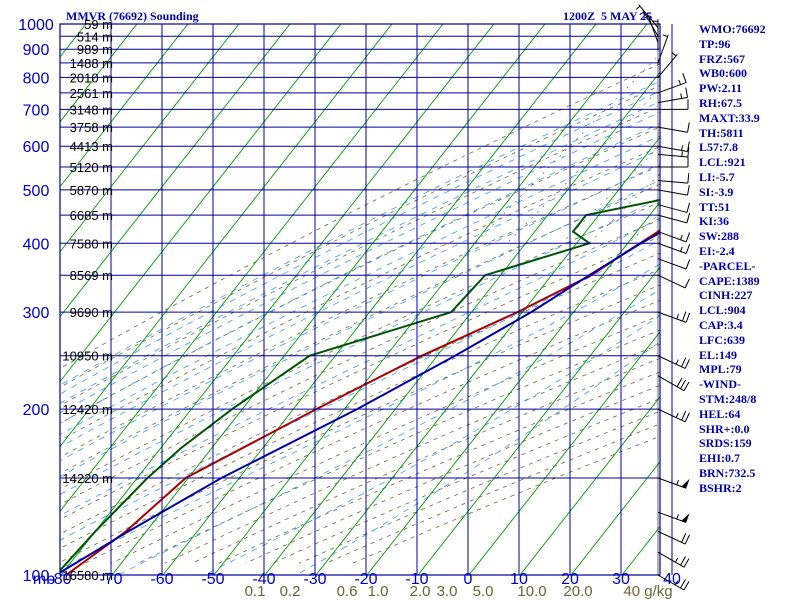  I want to click on index-line: CAPE:1389, so click(729, 280).